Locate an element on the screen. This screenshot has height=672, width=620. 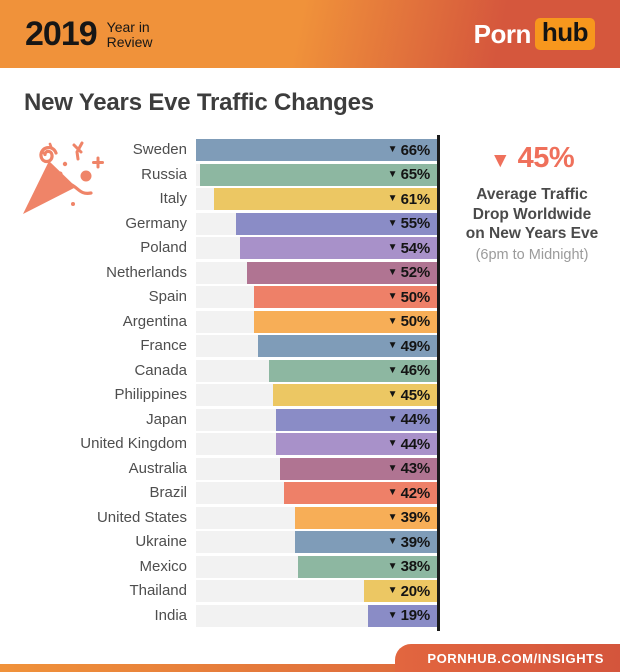
chart-row: Russia ▼ 65% is located at coordinates (220, 174).